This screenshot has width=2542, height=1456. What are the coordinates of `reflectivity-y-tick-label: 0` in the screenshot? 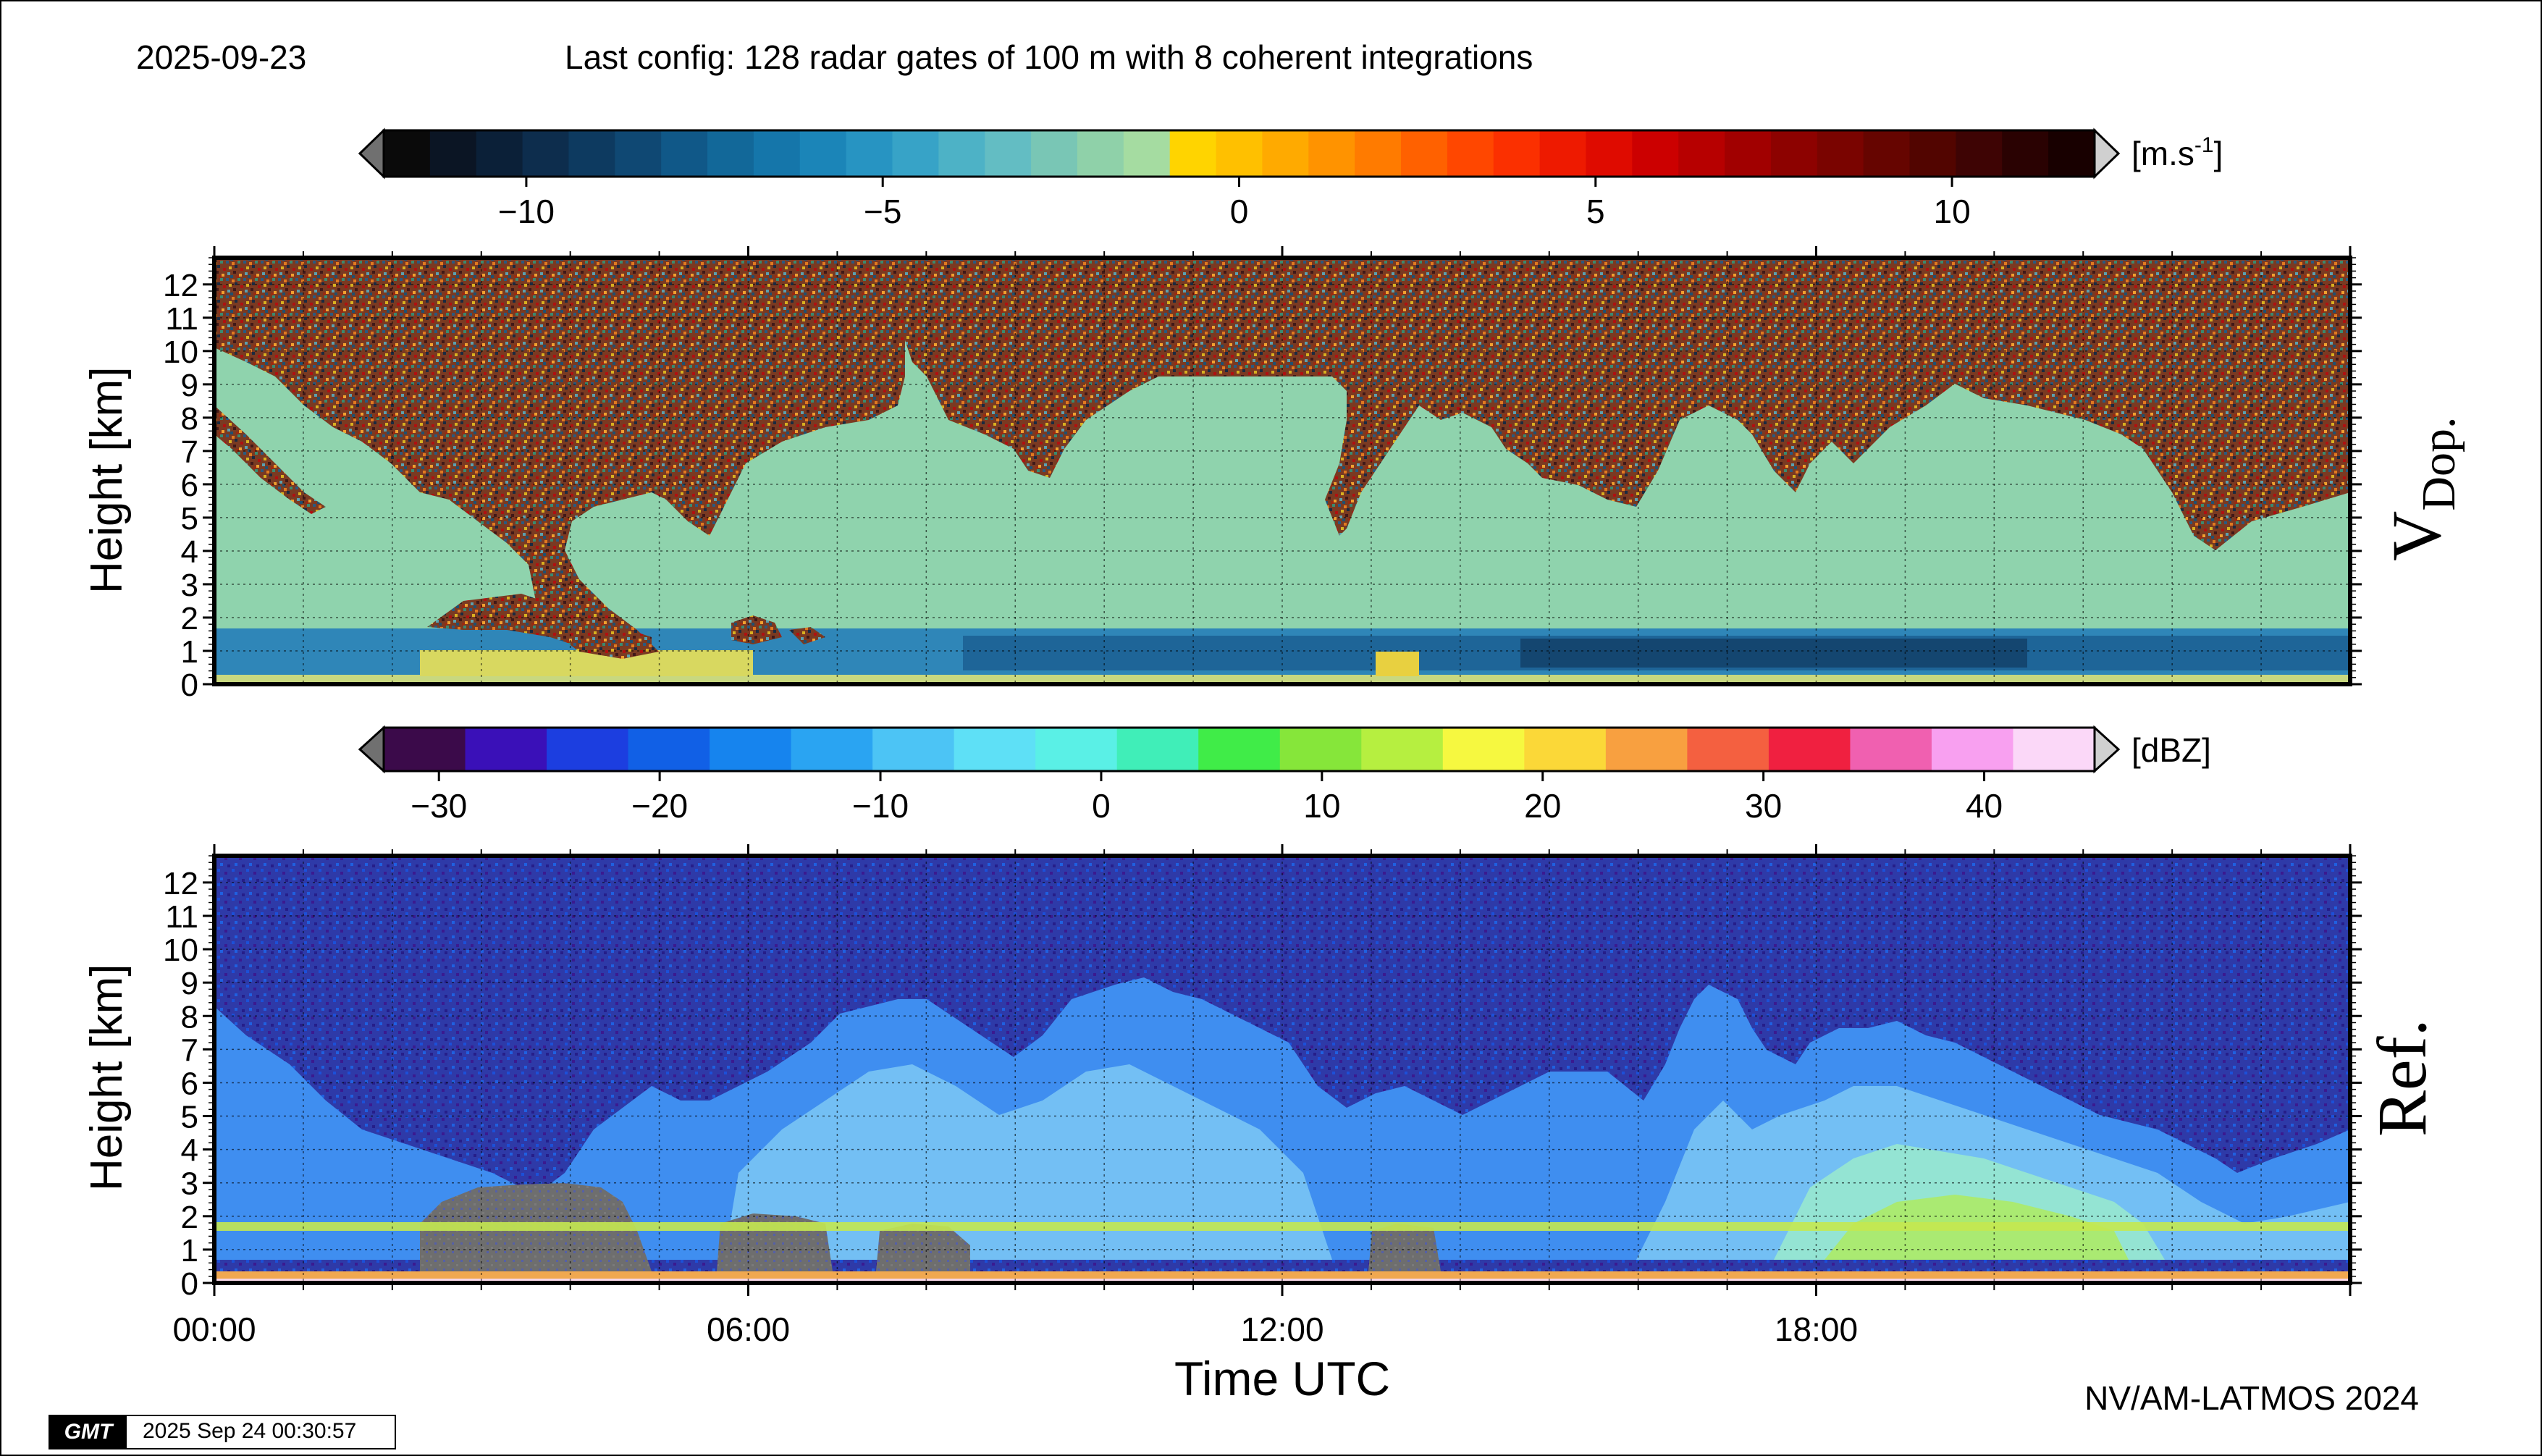 It's located at (189, 1284).